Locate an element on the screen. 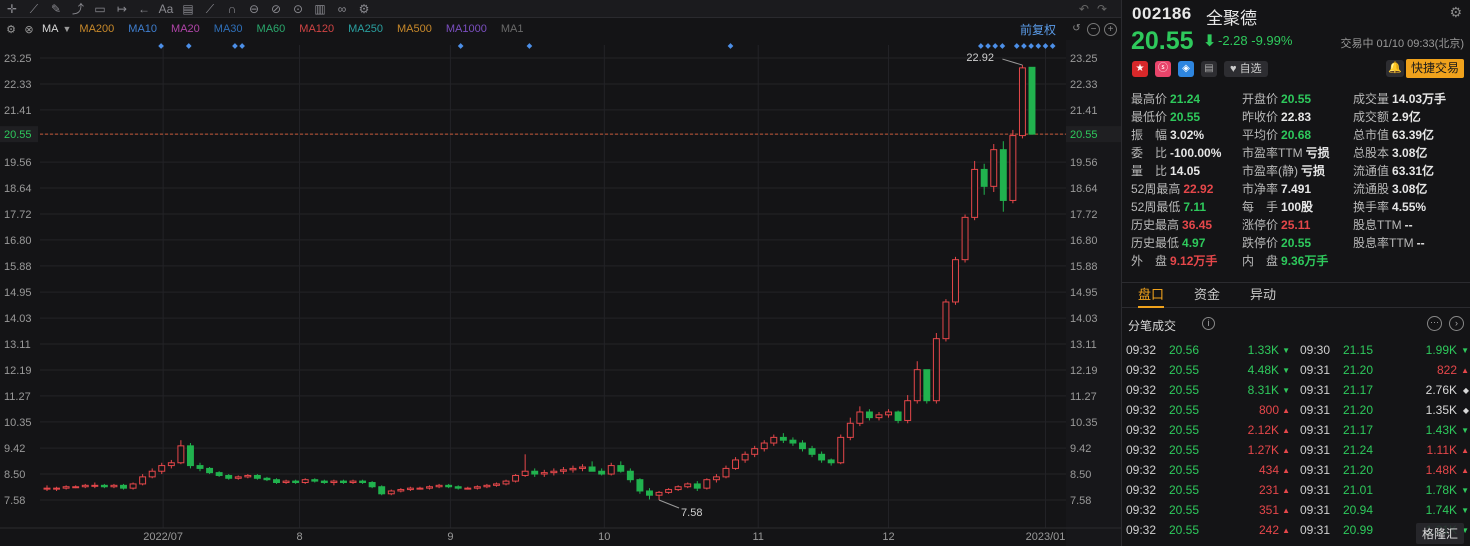  lock-icon: ⊙ is located at coordinates (298, 8).